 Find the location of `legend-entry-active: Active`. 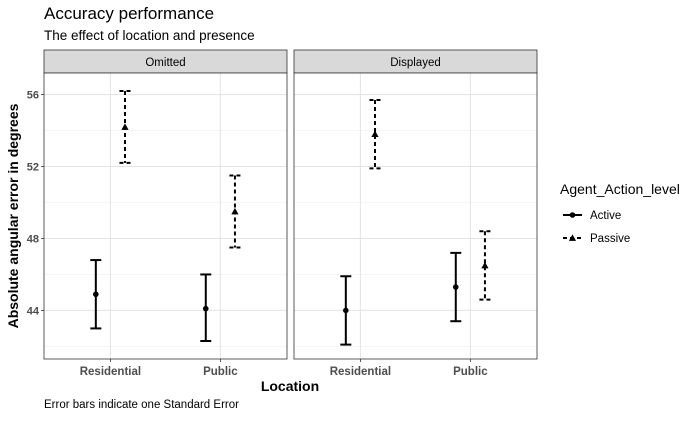

legend-entry-active: Active is located at coordinates (592, 216).